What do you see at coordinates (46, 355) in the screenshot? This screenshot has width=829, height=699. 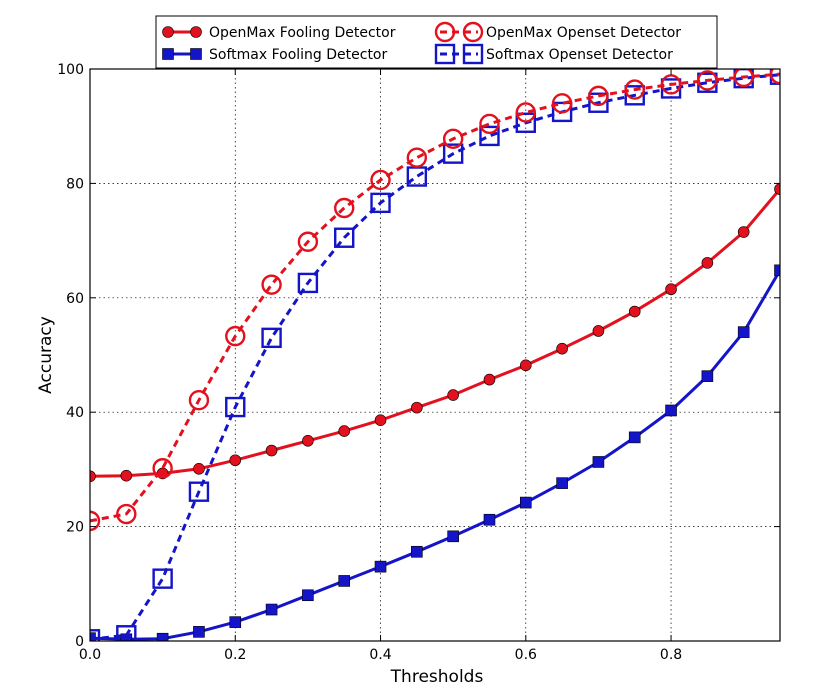 I see `y-axis-title: Accuracy` at bounding box center [46, 355].